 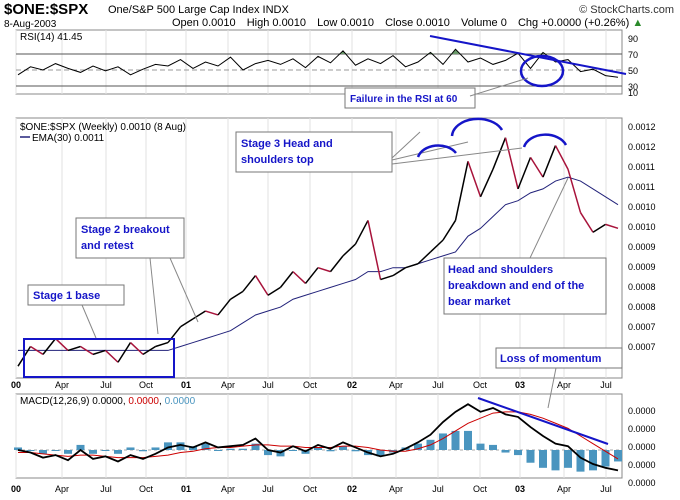 I want to click on momentum-label-box, so click(x=559, y=358).